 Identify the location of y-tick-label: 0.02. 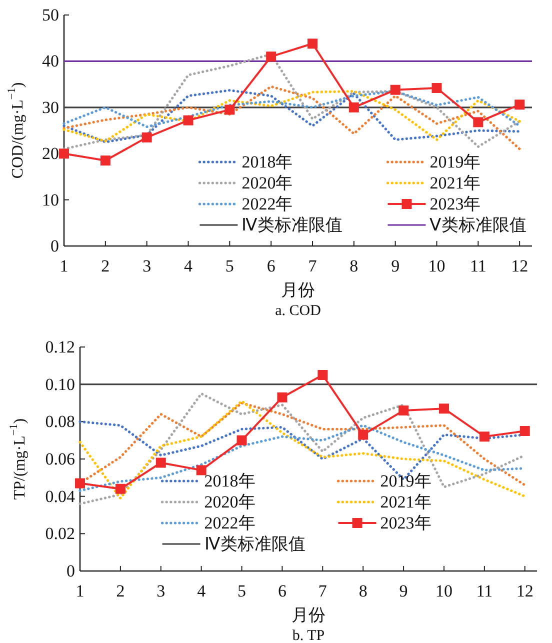
(60, 534).